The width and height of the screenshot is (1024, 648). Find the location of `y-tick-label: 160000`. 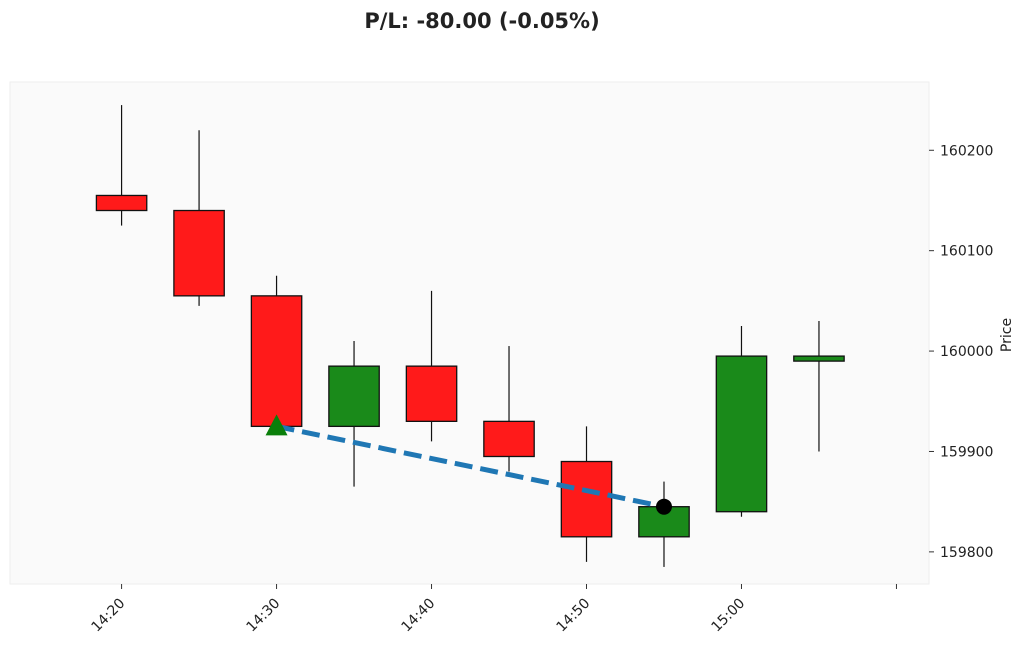

y-tick-label: 160000 is located at coordinates (966, 352).